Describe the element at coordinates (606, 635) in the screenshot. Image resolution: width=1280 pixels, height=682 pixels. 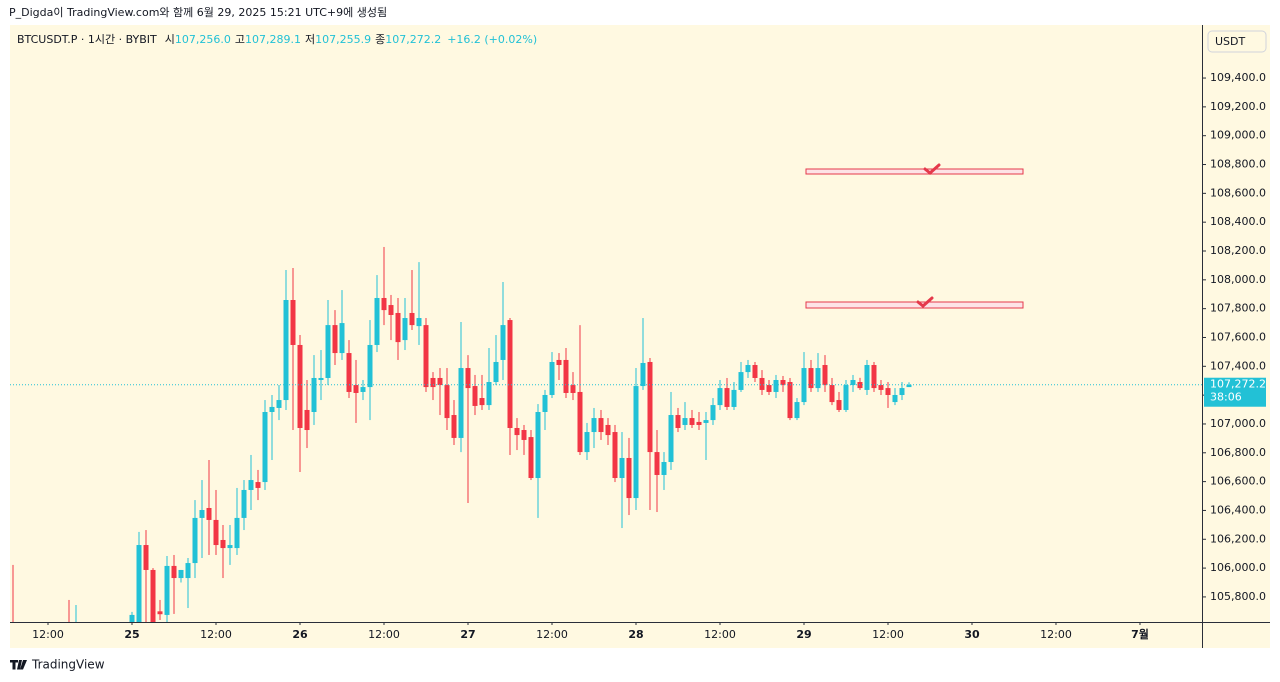
I see `time-axis` at that location.